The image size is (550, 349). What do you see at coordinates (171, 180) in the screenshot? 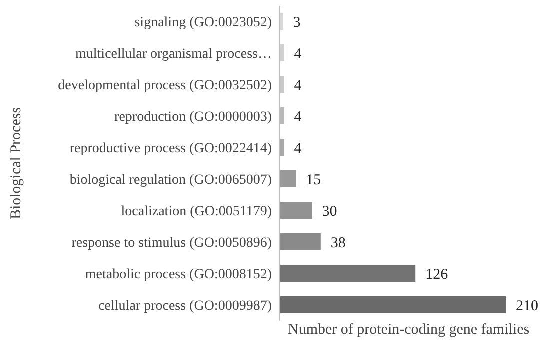
I see `y-tick-label: biological regulation (GO:0065007)` at bounding box center [171, 180].